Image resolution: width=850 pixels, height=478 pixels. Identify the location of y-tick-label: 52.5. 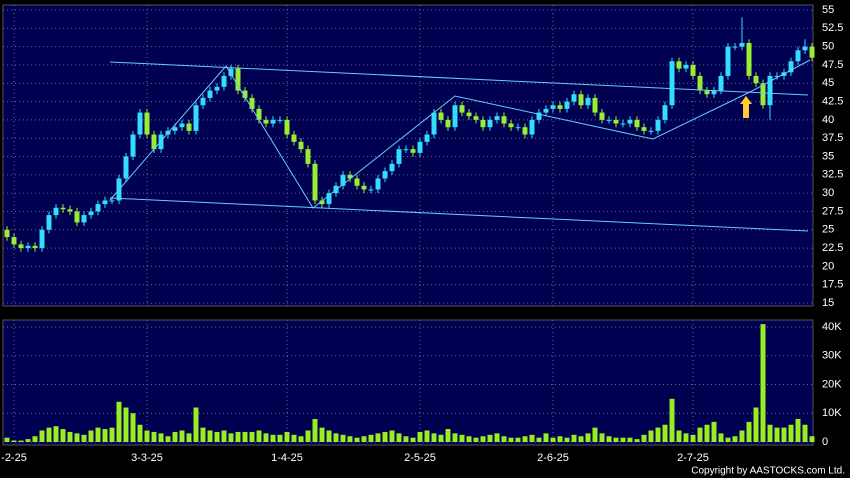
(832, 28).